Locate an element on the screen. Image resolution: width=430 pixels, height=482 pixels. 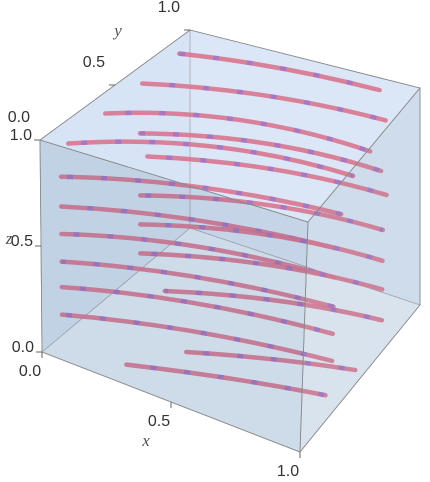
x-tick-label: 0.0 is located at coordinates (30, 371).